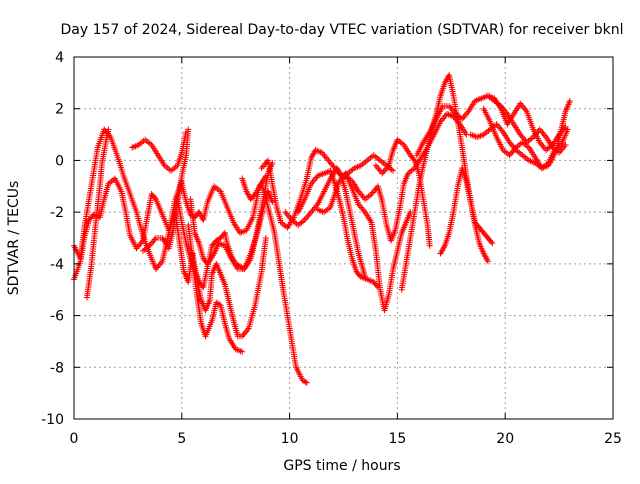 The height and width of the screenshot is (484, 640). I want to click on x-tick-label: 0, so click(74, 439).